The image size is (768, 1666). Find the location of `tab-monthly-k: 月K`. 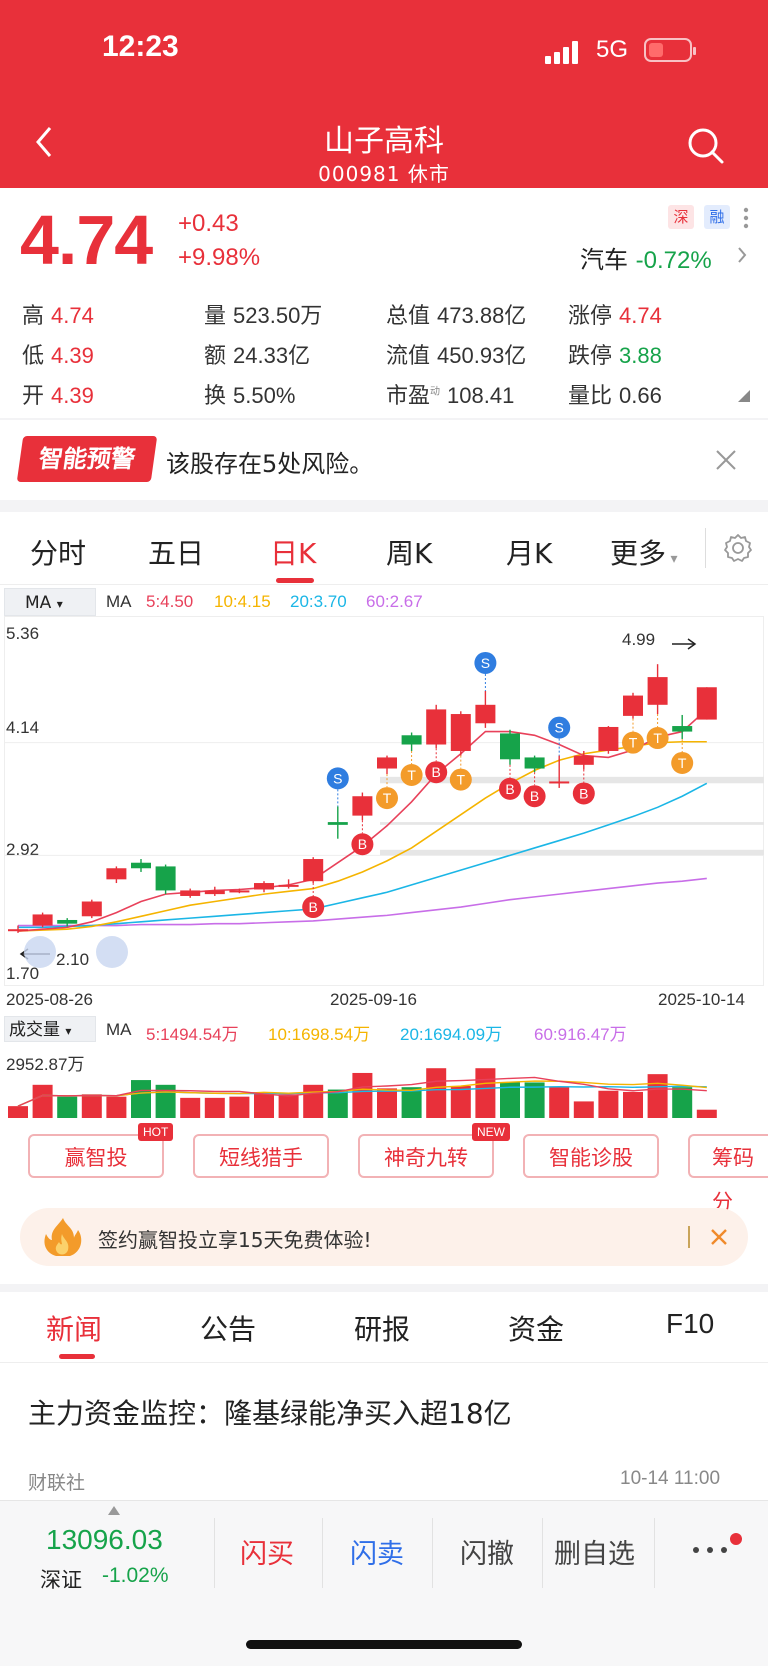

tab-monthly-k: 月K is located at coordinates (529, 553).